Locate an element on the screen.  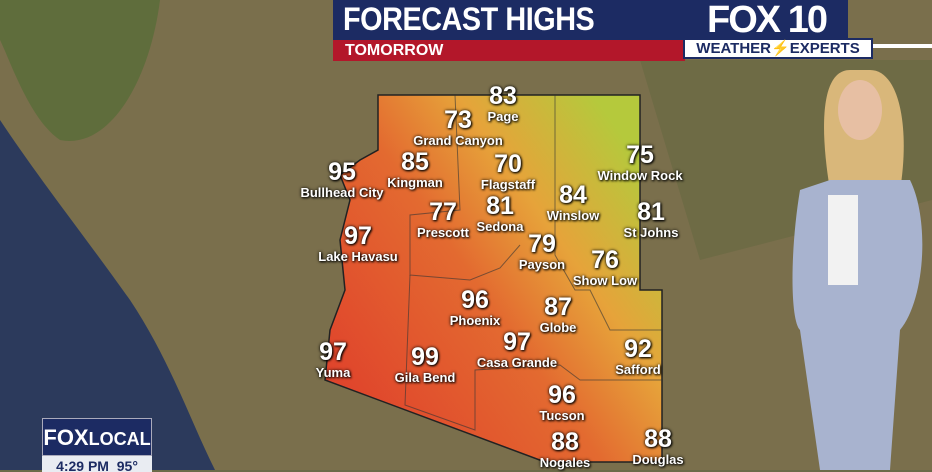
city-label: 77 Prescott is located at coordinates (443, 219).